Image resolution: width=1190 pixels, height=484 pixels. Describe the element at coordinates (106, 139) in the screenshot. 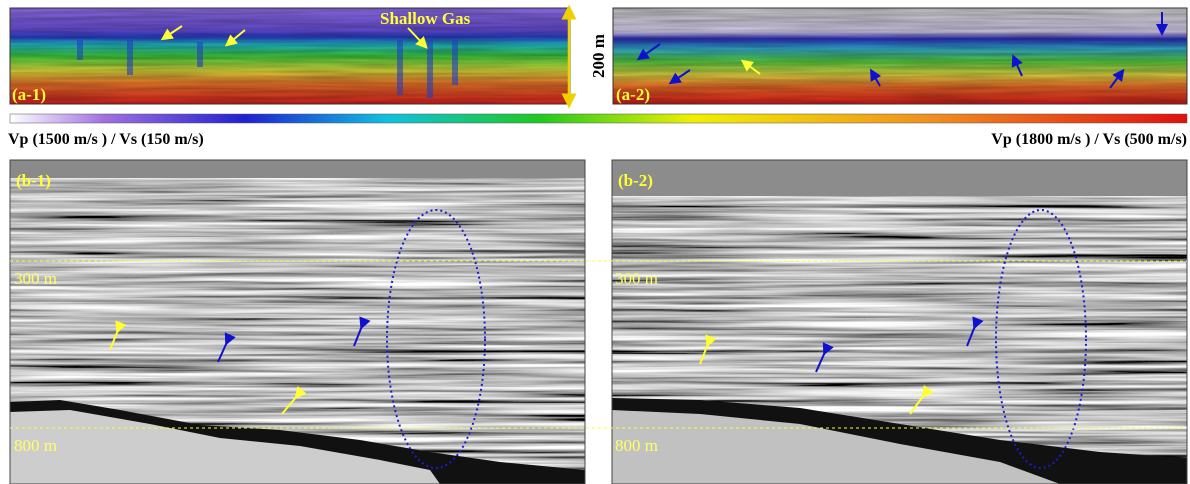

I see `colorbar-min-label: Vp (1500 m/s ) / Vs (150 m/s)` at that location.